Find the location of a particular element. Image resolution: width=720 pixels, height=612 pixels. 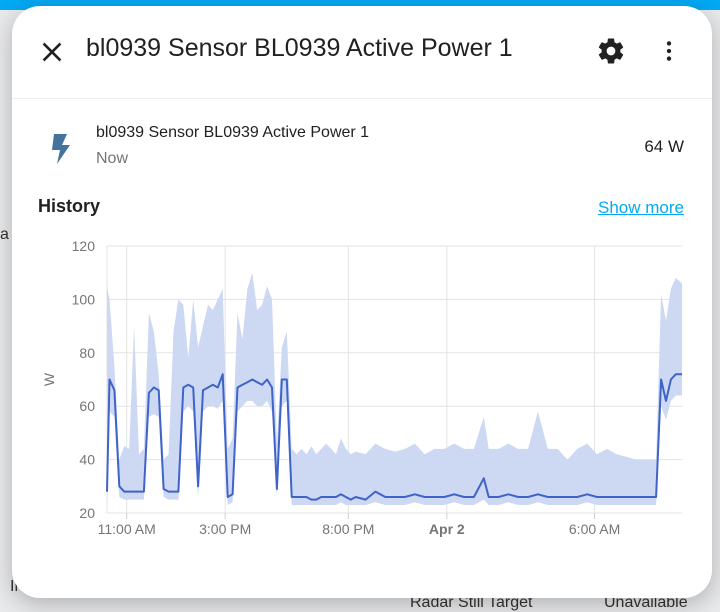

entity-icon-wrap is located at coordinates (61, 149).